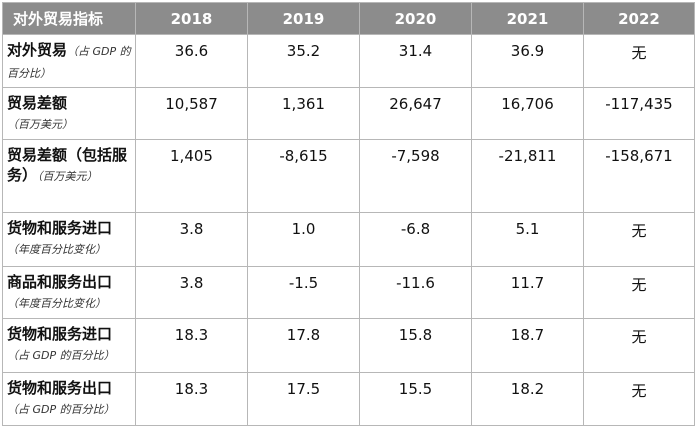 Image resolution: width=696 pixels, height=437 pixels. Describe the element at coordinates (69, 345) in the screenshot. I see `row-label: 货物和服务进口 （占 GDP 的百分比）` at that location.